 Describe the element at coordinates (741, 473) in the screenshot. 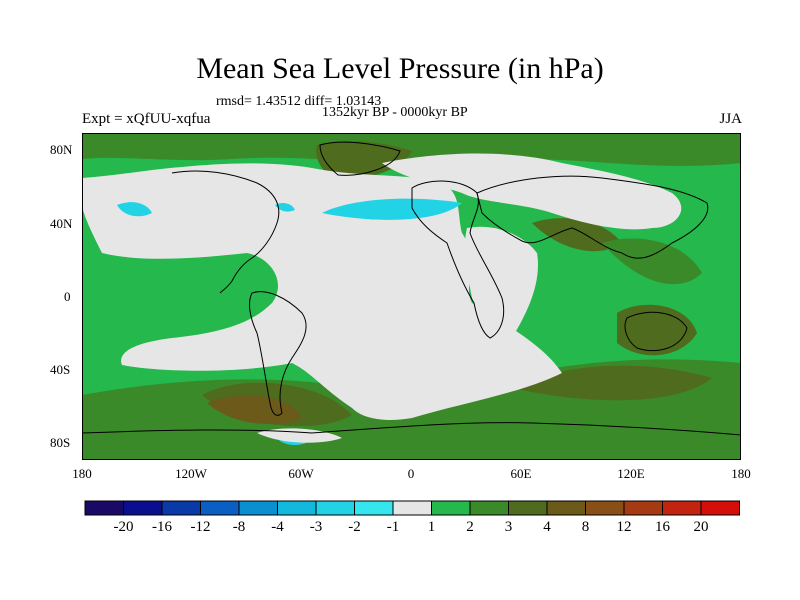

I see `lon-label-180e: 180` at that location.